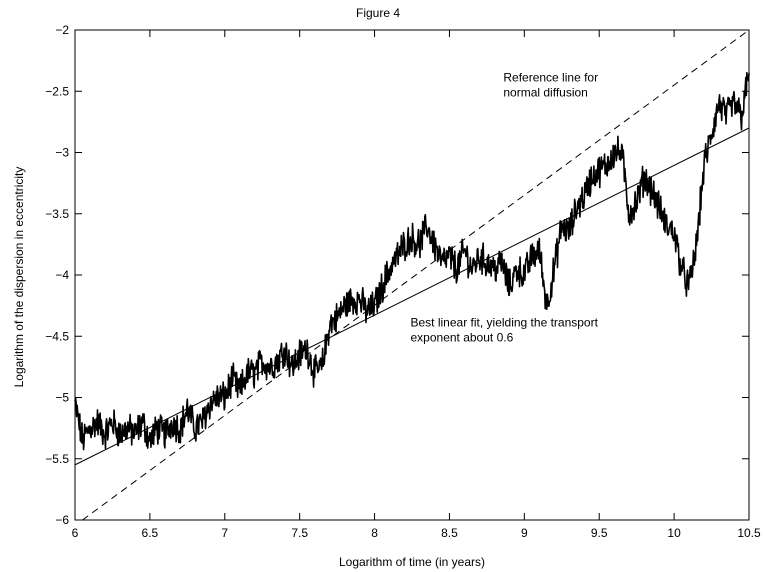 This screenshot has width=764, height=572. Describe the element at coordinates (224, 533) in the screenshot. I see `x-tick-label: 7` at that location.